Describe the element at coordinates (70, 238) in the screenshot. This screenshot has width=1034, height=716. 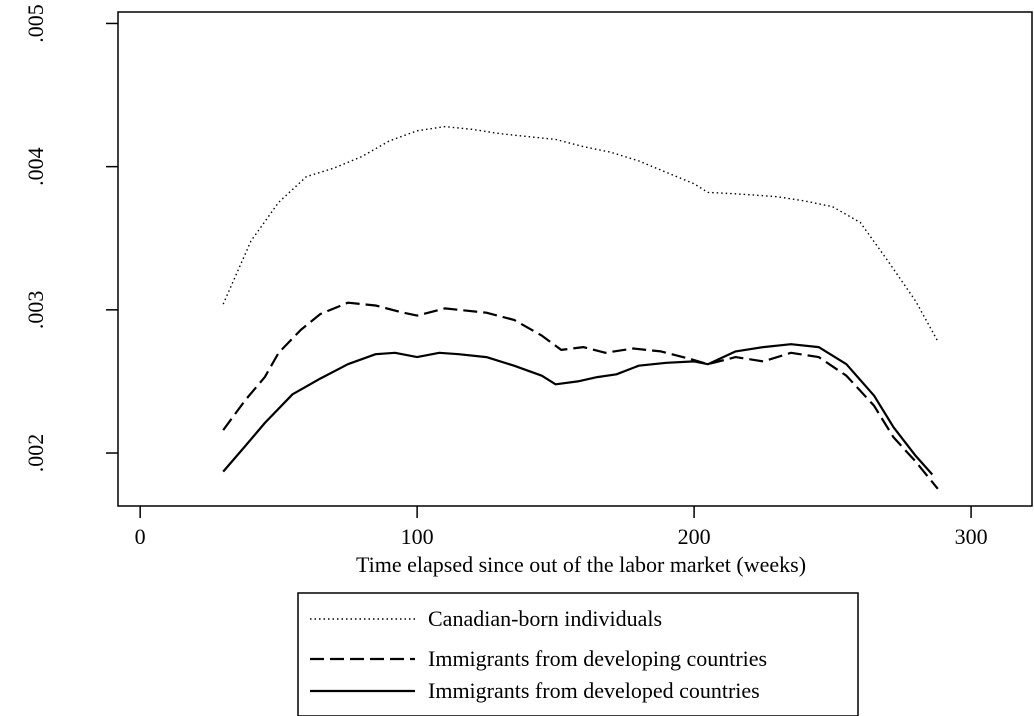
I see `y-axis: .002 .003 .004 .005` at that location.